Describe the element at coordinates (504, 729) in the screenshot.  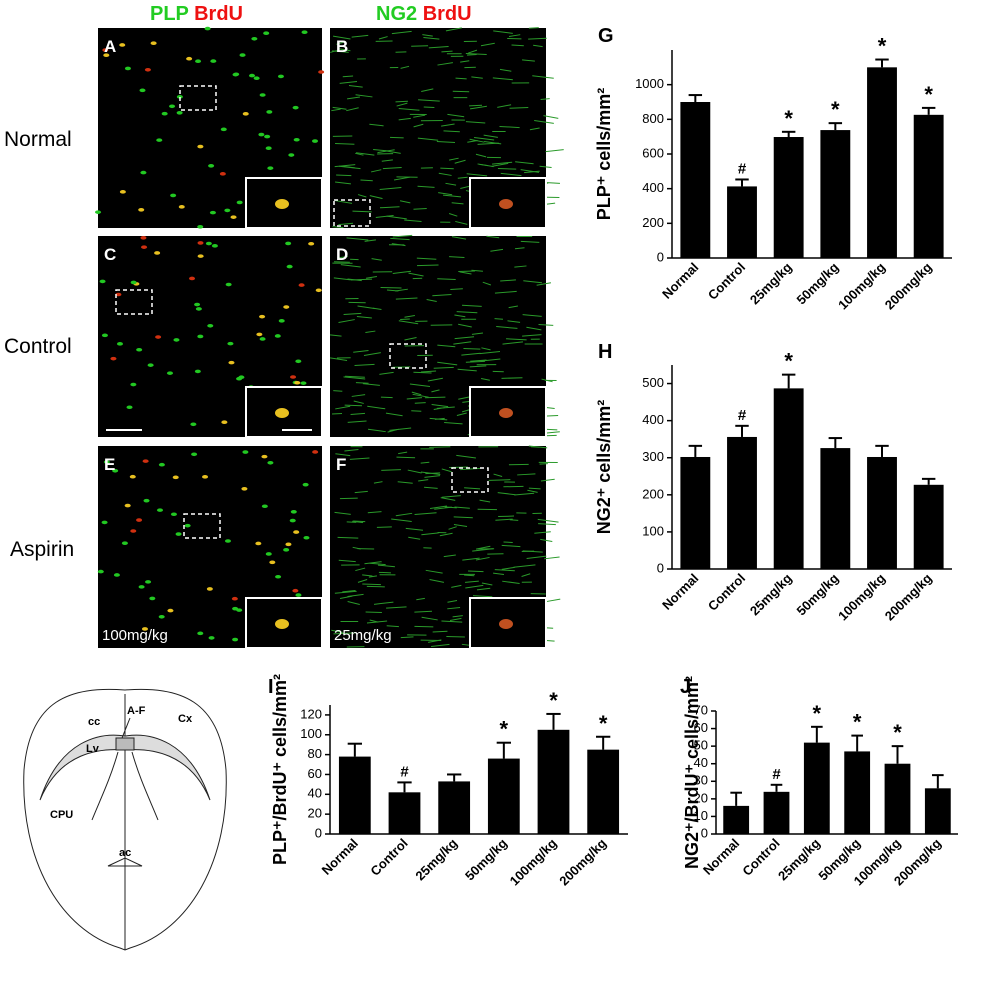
I see `significance-marker: *` at that location.